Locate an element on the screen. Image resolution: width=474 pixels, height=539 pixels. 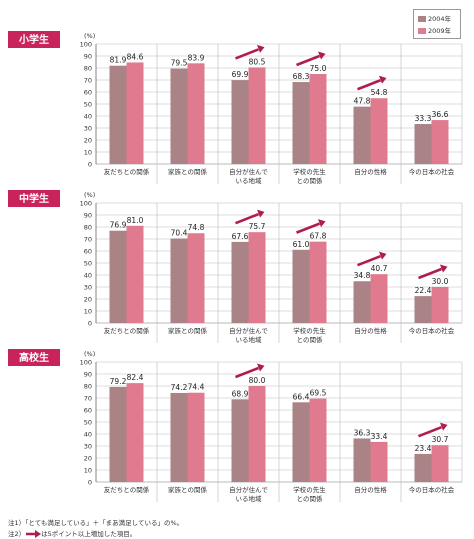
legend: 2004年 2009年 is located at coordinates (437, 24).